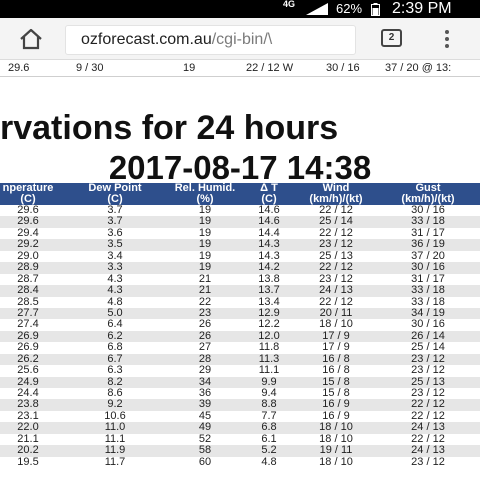 The width and height of the screenshot is (480, 480). I want to click on table-cell: 4.3, so click(115, 290).